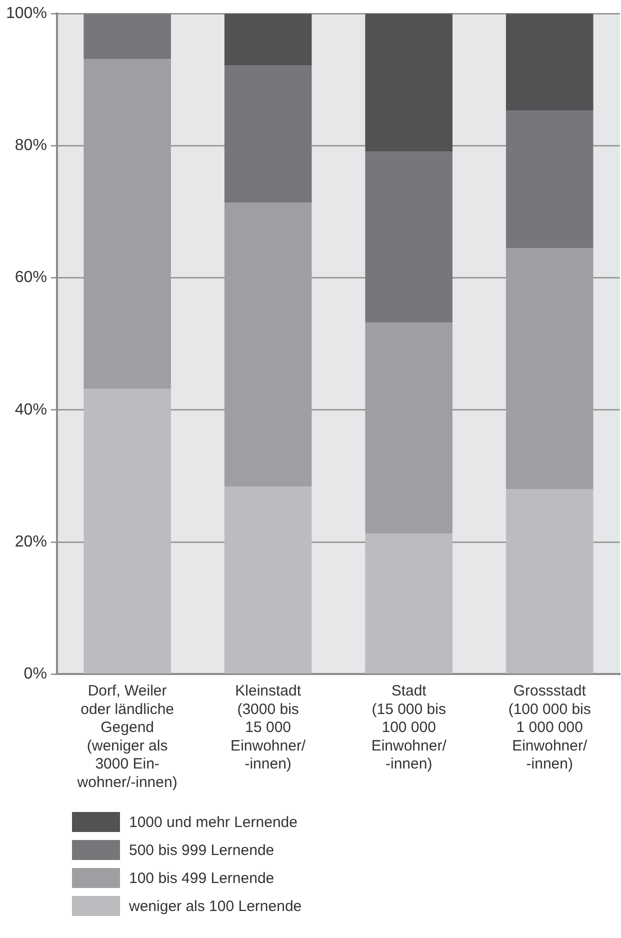 Image resolution: width=621 pixels, height=938 pixels. What do you see at coordinates (268, 727) in the screenshot?
I see `x-tick-label: Kleinstadt (3000 bis 15 000 Einwohner/ -innen)` at bounding box center [268, 727].